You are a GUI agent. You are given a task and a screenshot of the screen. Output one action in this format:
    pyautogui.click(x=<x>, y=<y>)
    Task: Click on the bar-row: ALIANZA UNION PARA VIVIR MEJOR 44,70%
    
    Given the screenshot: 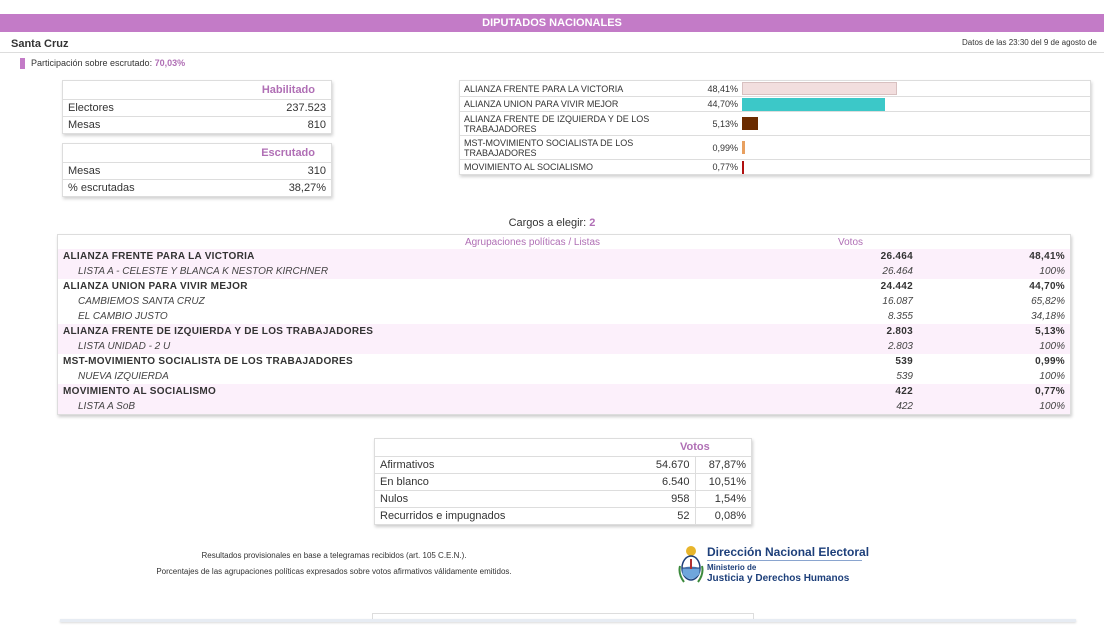 What is the action you would take?
    pyautogui.click(x=775, y=103)
    